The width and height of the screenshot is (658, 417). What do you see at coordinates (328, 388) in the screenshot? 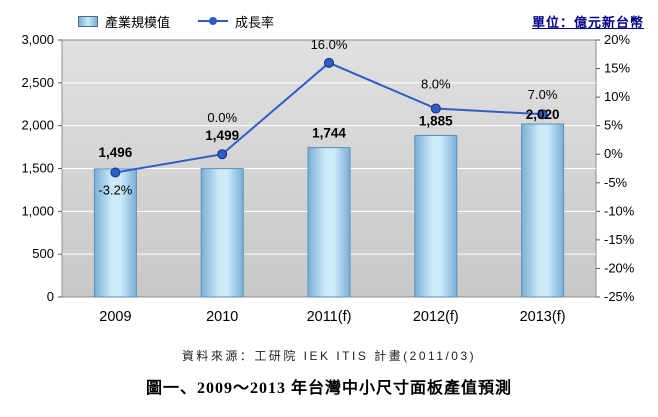
I see `figure-title: 圖一、2009～2013 年台灣中小尺寸面板產值預測` at bounding box center [328, 388].